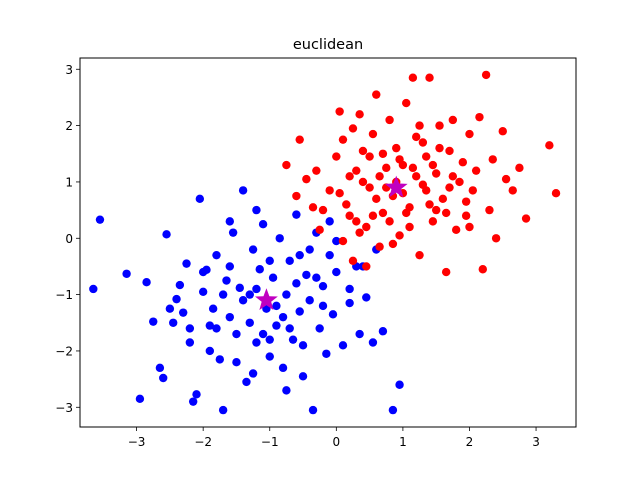 The height and width of the screenshot is (480, 640). Describe the element at coordinates (270, 442) in the screenshot. I see `x-tick-label: −1` at that location.